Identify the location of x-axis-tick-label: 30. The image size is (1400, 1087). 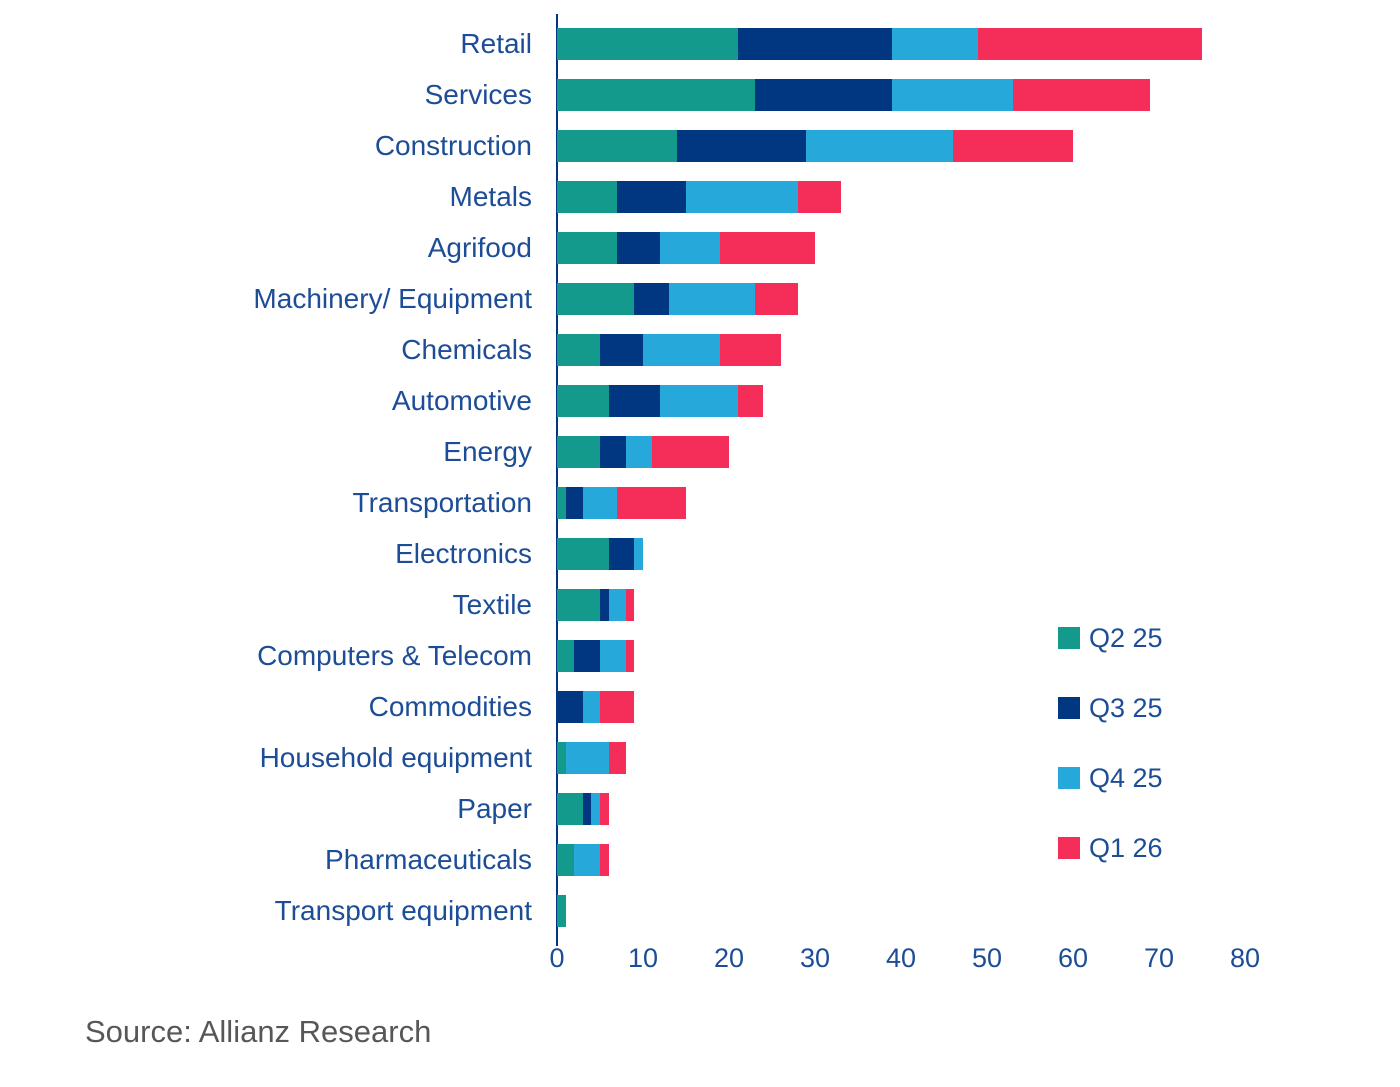
(815, 958).